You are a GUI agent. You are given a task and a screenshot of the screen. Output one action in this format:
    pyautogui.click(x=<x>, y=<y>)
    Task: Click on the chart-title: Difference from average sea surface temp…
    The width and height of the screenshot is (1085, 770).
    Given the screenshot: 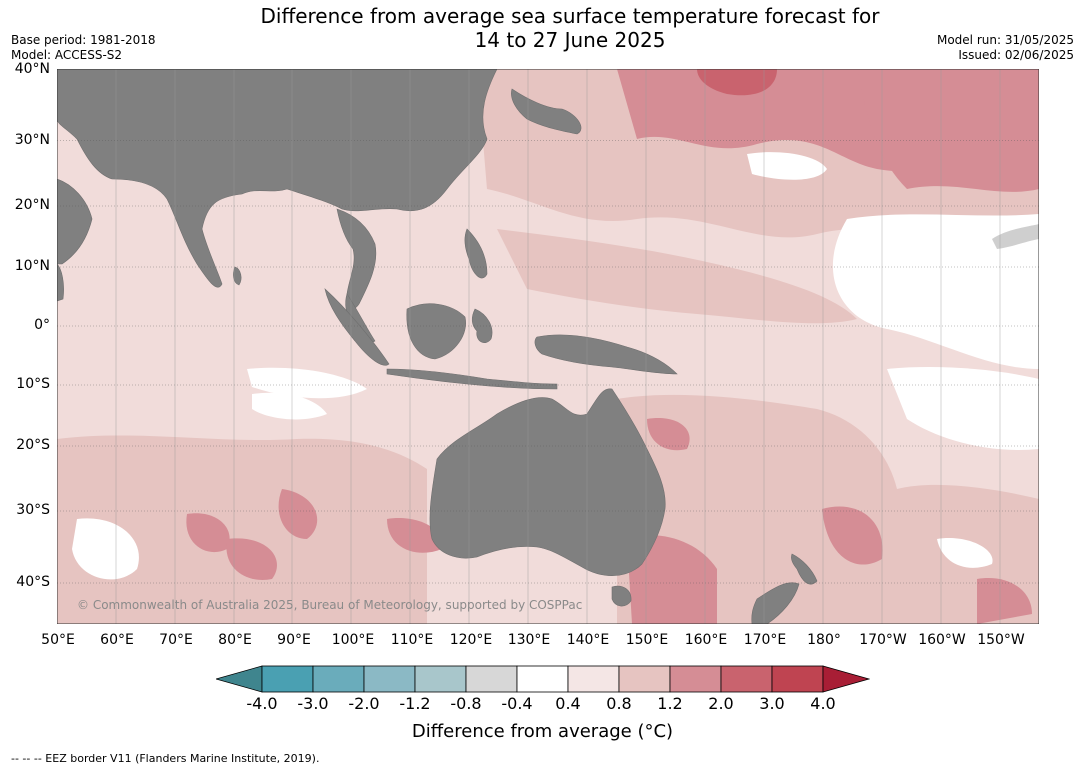 What is the action you would take?
    pyautogui.click(x=542, y=28)
    